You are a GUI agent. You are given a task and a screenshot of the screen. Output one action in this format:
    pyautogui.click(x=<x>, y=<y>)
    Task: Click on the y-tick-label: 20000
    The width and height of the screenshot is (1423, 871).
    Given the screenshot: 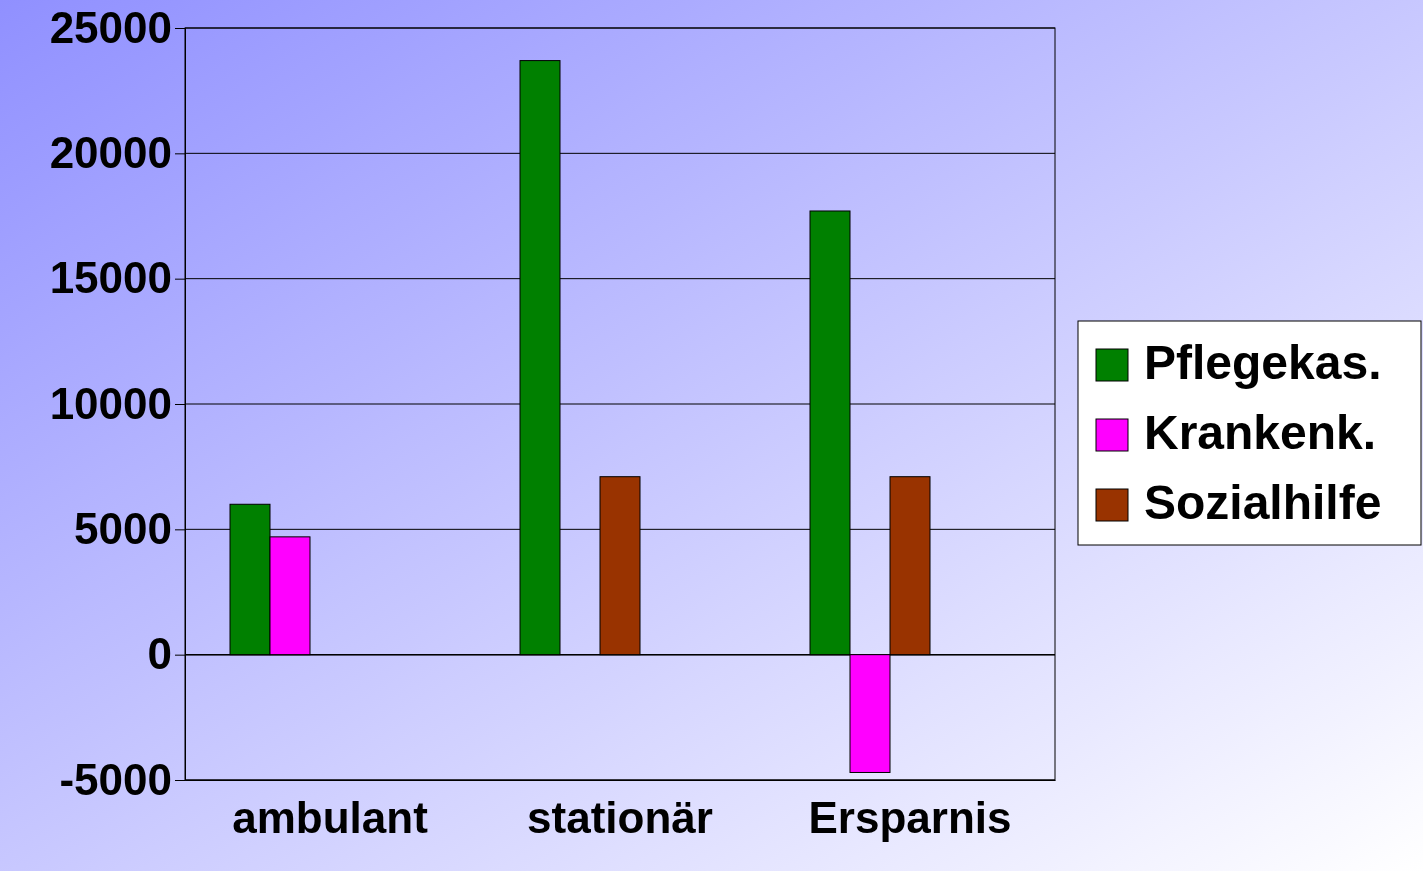 What is the action you would take?
    pyautogui.click(x=110, y=152)
    